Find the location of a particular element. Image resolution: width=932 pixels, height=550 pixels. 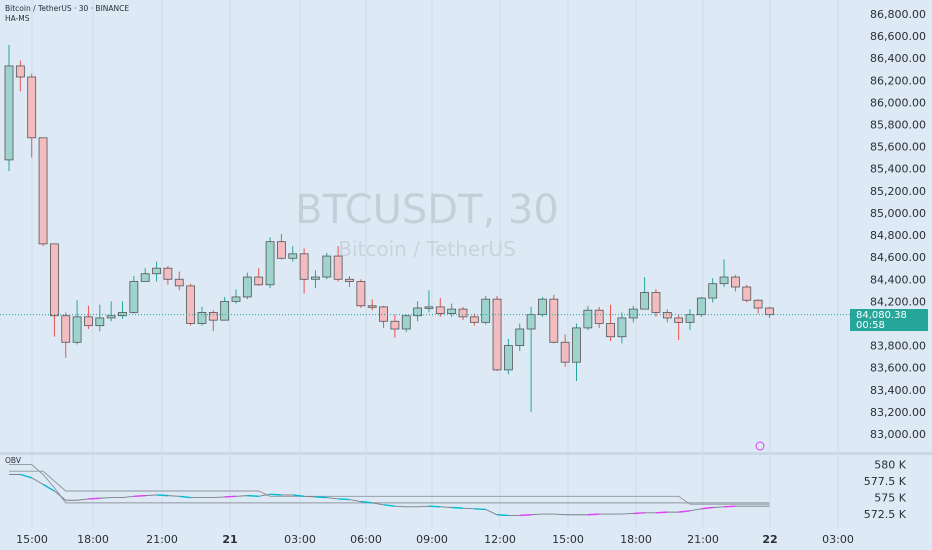

watermark-name: Bitcoin / TetherUS is located at coordinates (427, 249).